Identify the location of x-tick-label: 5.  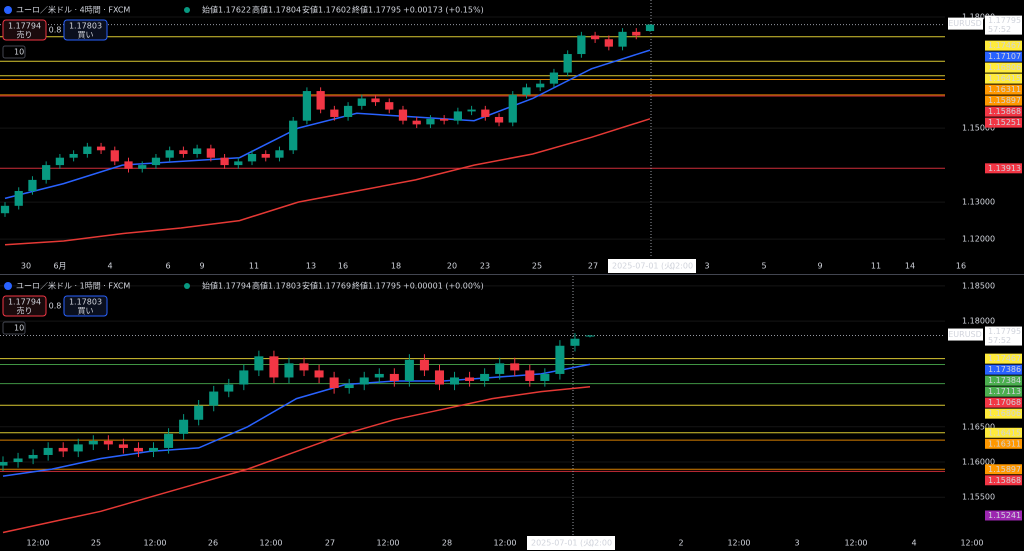
(763, 266).